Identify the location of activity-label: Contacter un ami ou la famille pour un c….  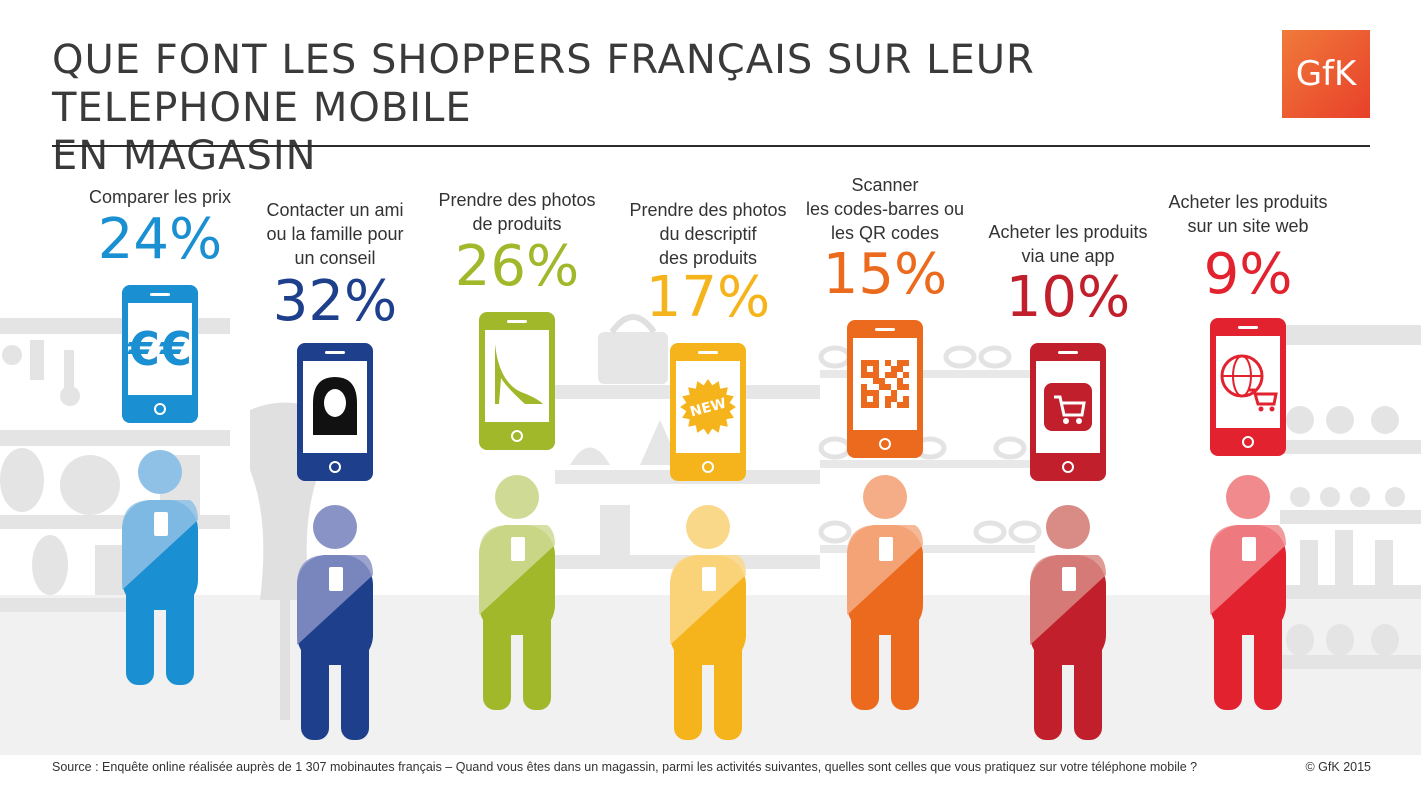
(335, 234).